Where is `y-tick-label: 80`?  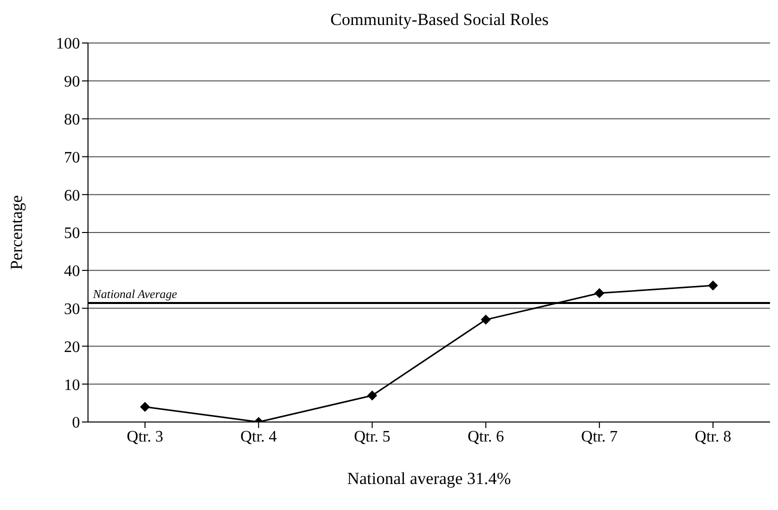 y-tick-label: 80 is located at coordinates (72, 119).